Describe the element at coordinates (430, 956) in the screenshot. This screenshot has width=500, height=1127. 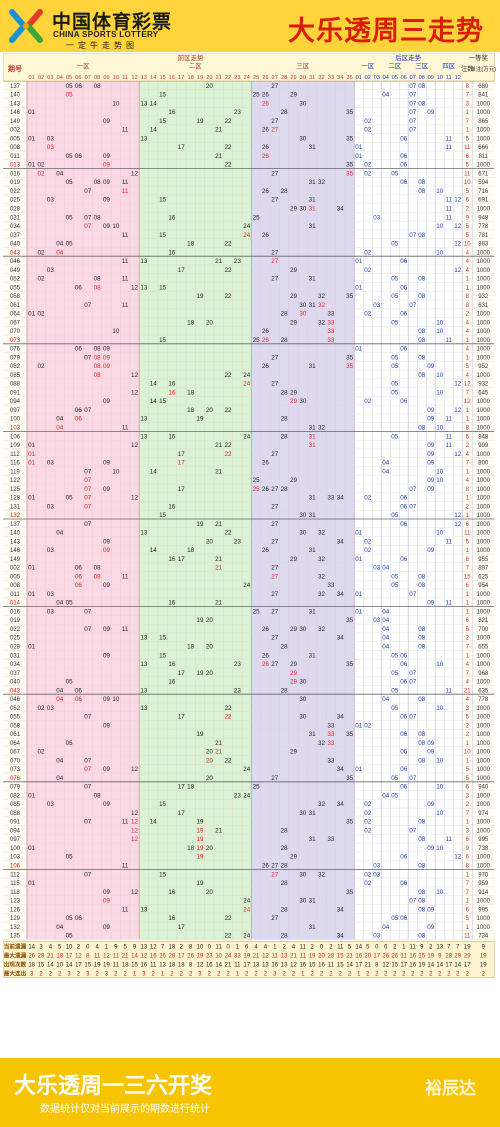
I see `stats-back-value: 19` at that location.